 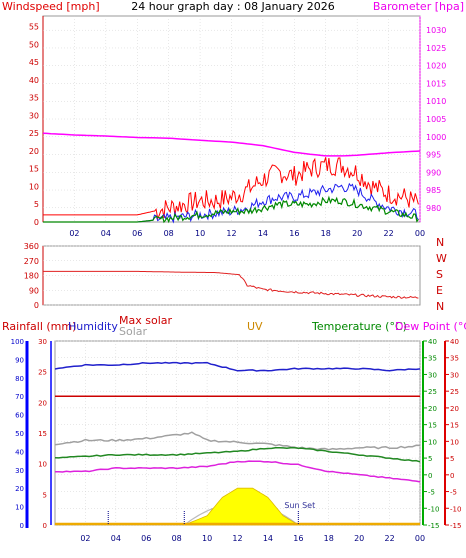 What do you see at coordinates (436, 119) in the screenshot?
I see `baro-tick-label: 1005` at bounding box center [436, 119].